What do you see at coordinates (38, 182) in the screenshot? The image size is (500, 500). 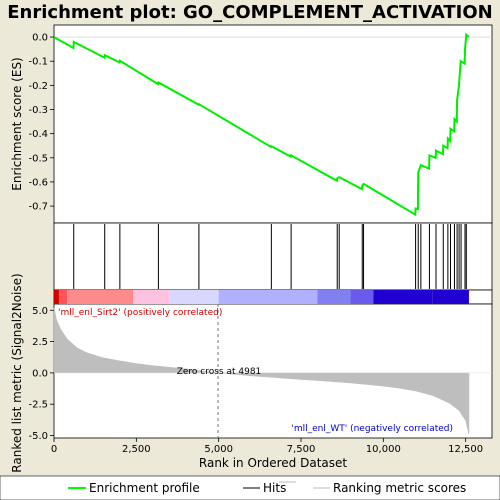 I see `y-tick-label-top: -0.6` at bounding box center [38, 182].